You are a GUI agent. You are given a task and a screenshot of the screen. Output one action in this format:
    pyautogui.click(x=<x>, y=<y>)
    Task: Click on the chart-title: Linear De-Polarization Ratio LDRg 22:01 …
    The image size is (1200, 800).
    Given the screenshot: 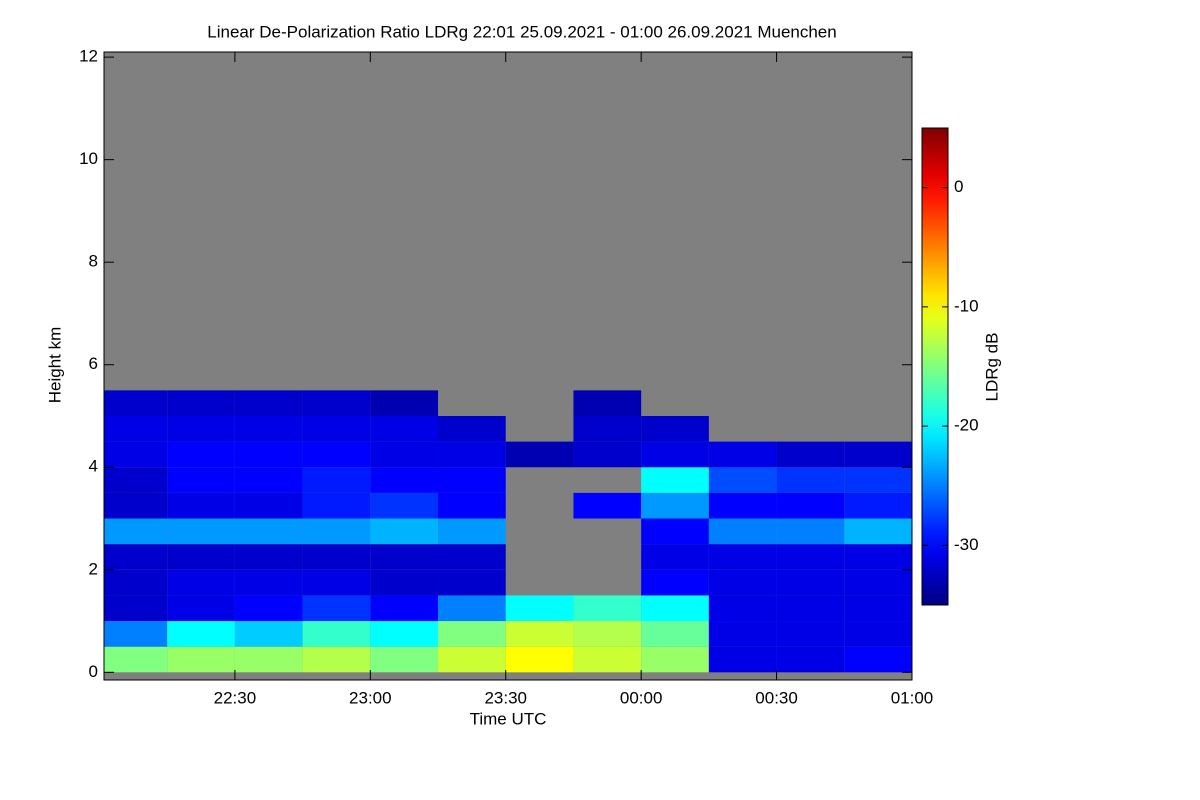 What is the action you would take?
    pyautogui.click(x=521, y=31)
    